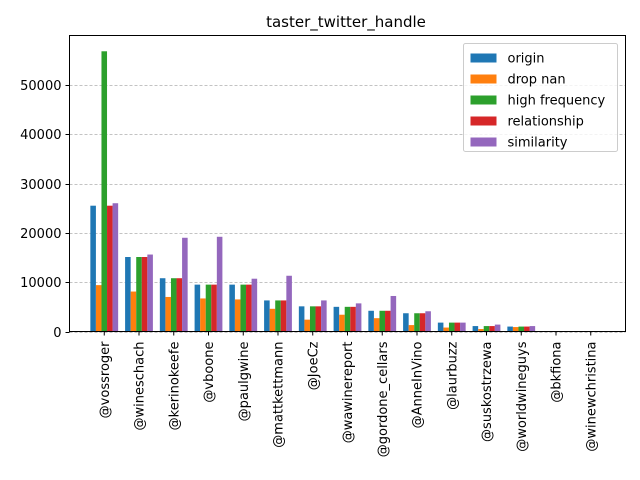 The height and width of the screenshot is (480, 640). What do you see at coordinates (140, 386) in the screenshot?
I see `x-tick-label: @wineschach` at bounding box center [140, 386].